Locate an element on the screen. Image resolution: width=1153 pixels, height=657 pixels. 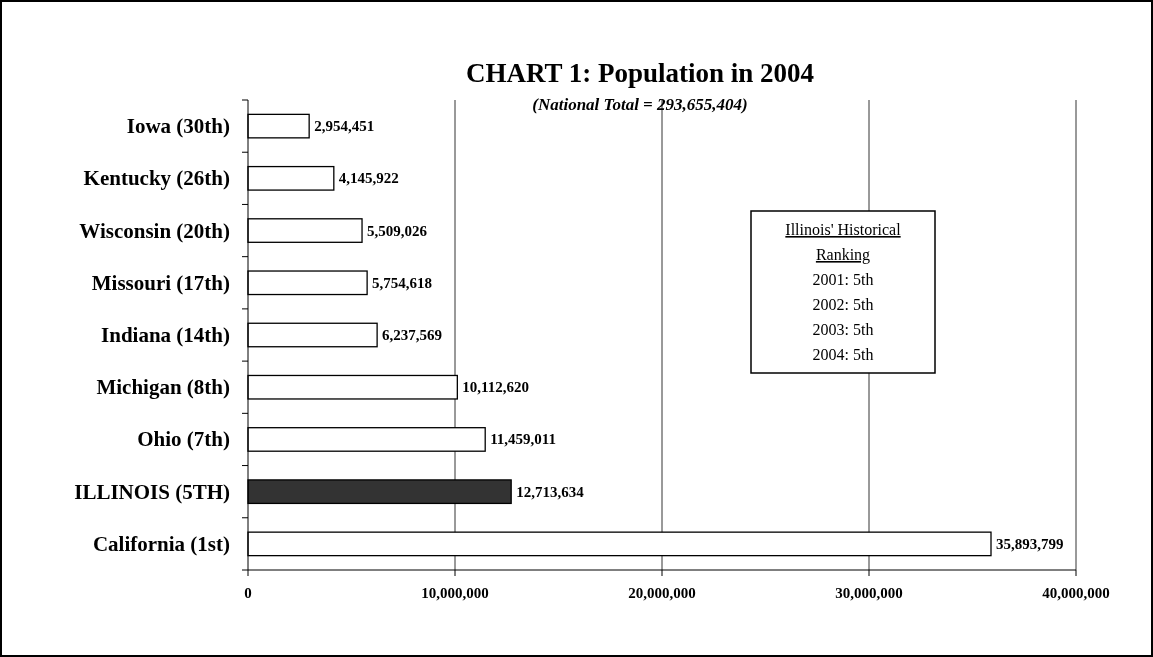
y-tick-label: Michigan (8th) is located at coordinates (163, 387).